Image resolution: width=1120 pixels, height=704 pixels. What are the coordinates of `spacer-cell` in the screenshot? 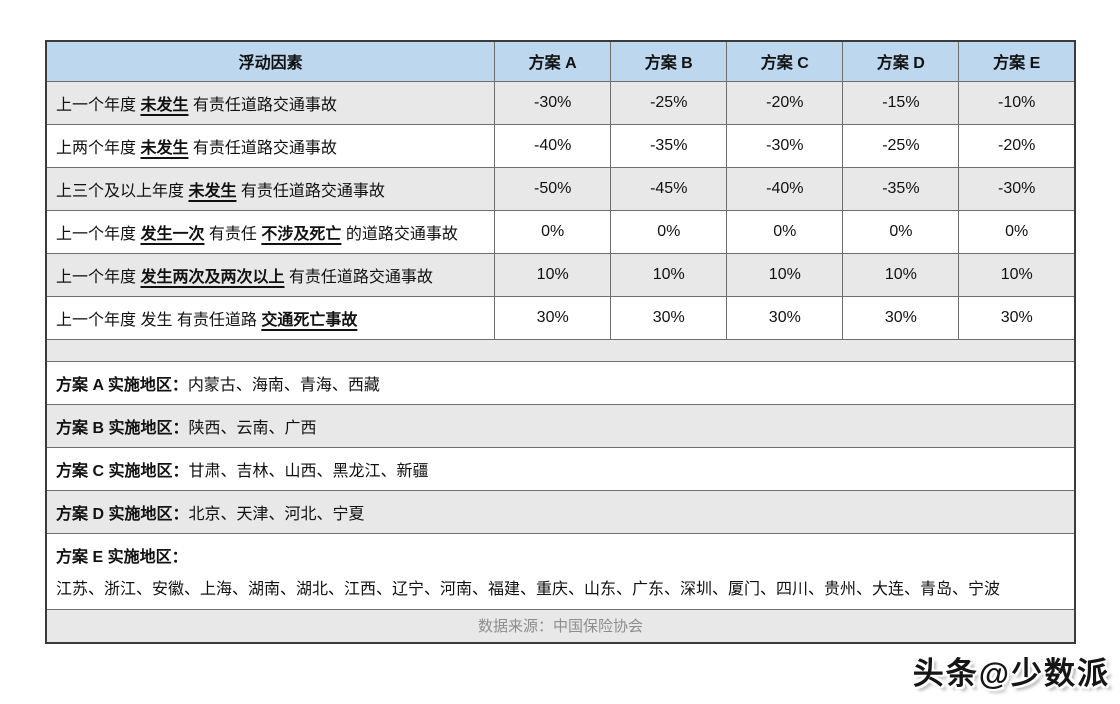 It's located at (560, 350).